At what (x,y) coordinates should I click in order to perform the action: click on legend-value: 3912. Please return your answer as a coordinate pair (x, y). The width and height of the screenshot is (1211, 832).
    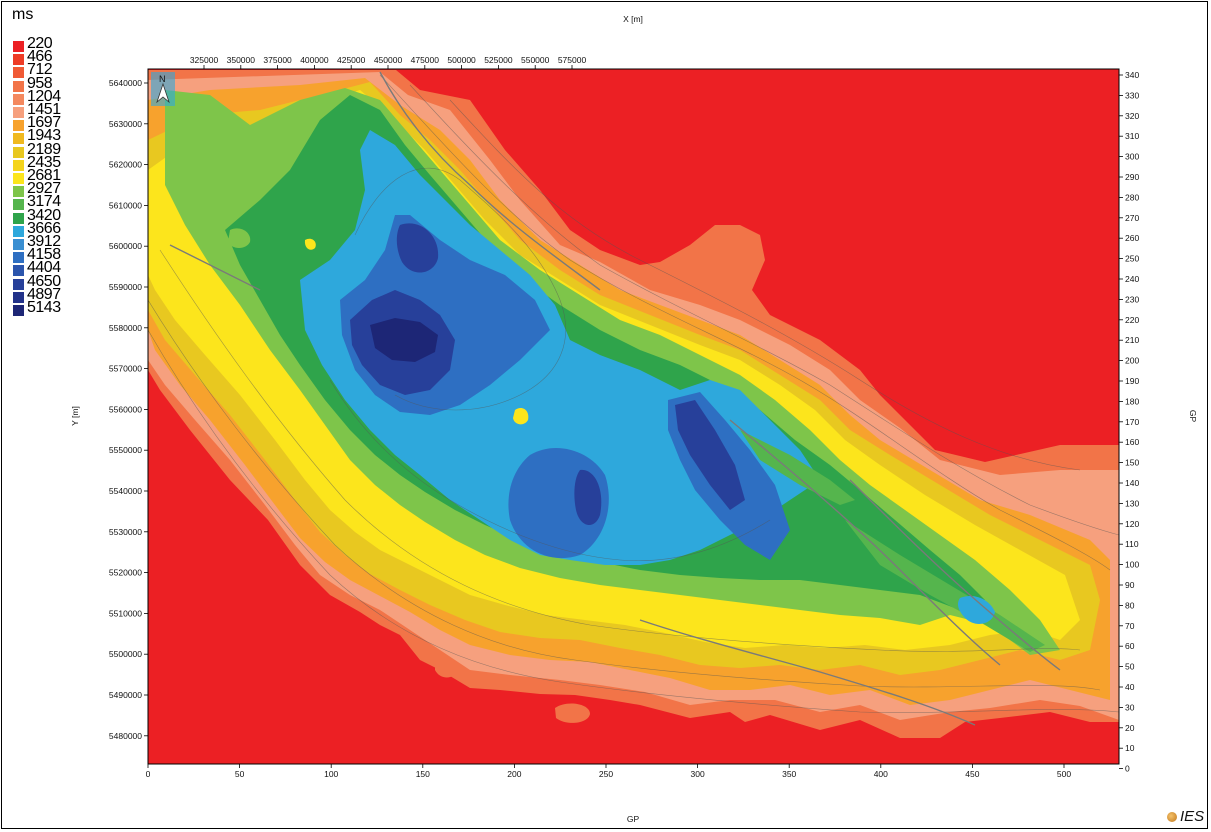
    Looking at the image, I should click on (44, 241).